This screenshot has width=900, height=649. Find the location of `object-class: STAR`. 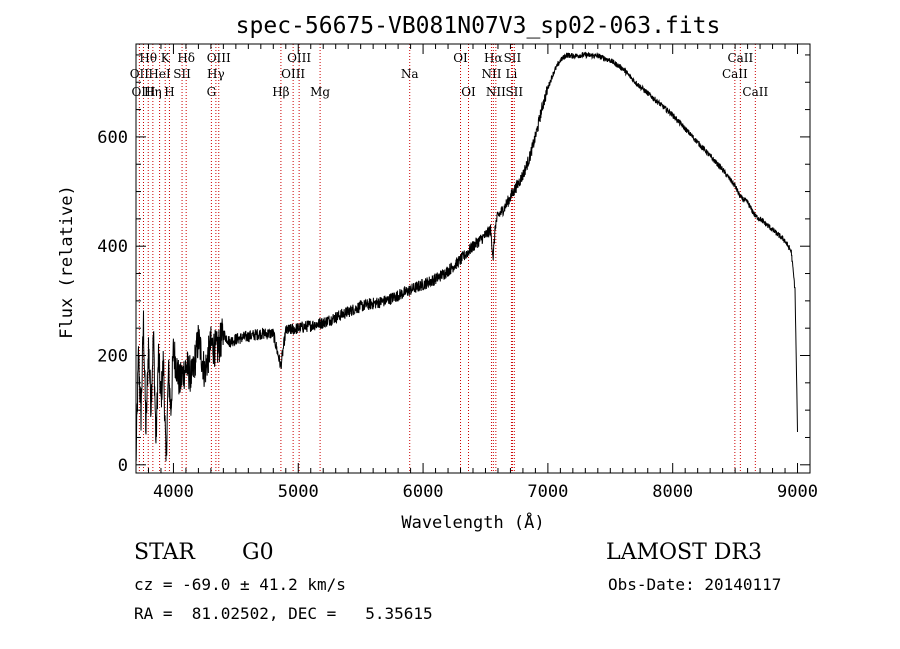

object-class: STAR is located at coordinates (164, 552).